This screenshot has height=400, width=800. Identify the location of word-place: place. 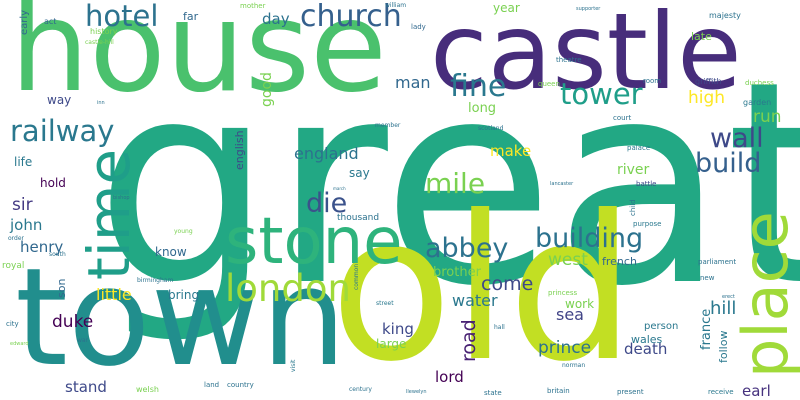
(764, 294).